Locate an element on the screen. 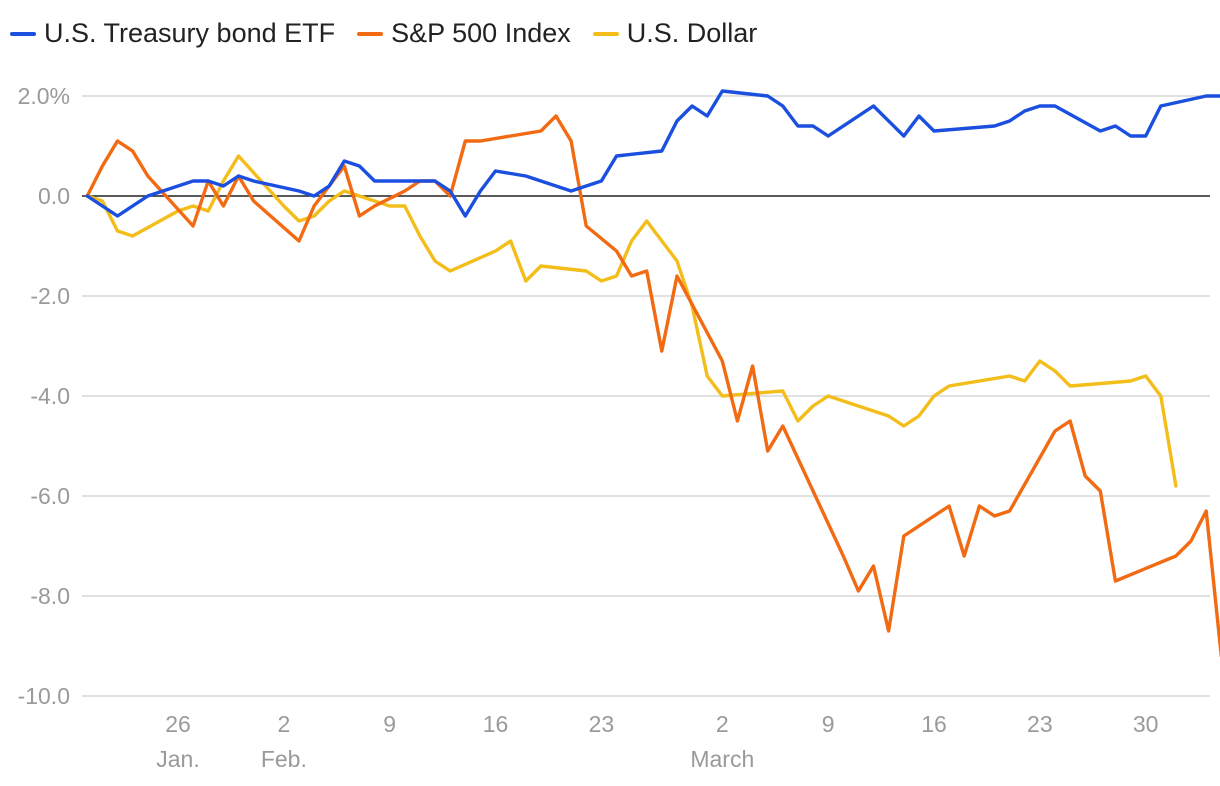 The height and width of the screenshot is (786, 1220). y-tick-label: -2.0 is located at coordinates (50, 296).